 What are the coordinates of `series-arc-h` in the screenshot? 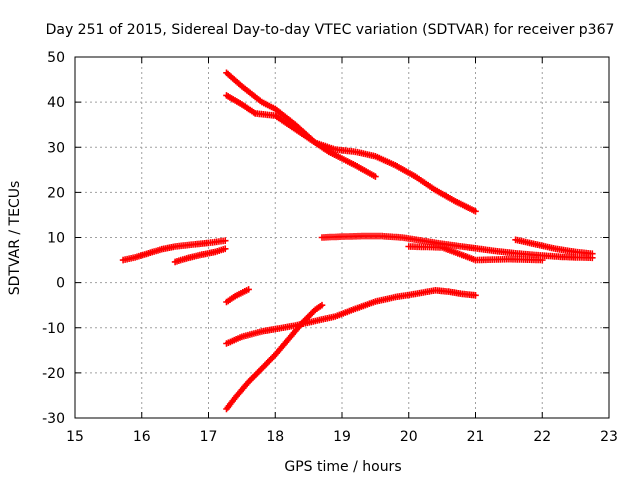 It's located at (475, 253).